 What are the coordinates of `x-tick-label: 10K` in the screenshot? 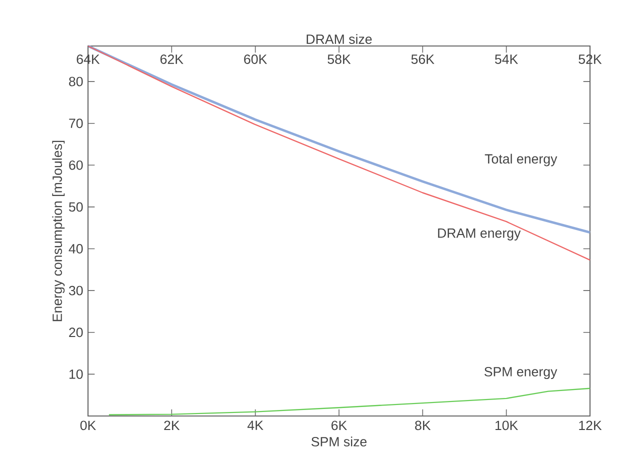 It's located at (507, 425).